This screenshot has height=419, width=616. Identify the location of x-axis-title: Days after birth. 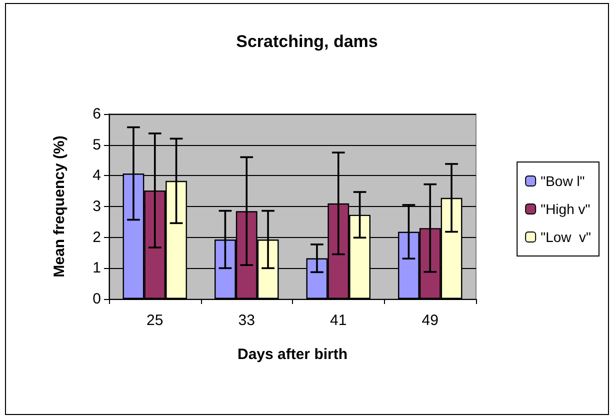
(292, 354).